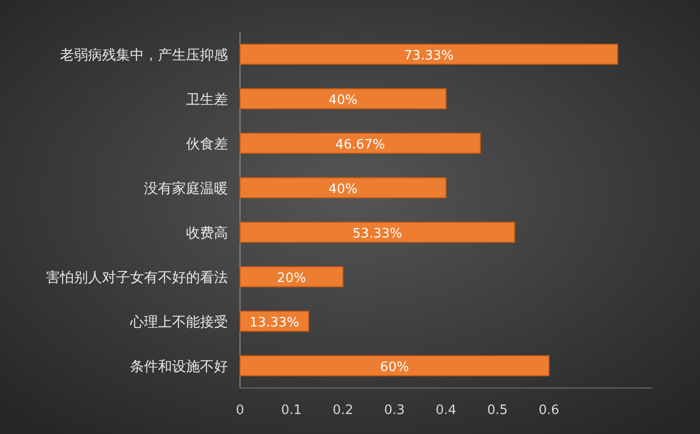 The image size is (700, 434). What do you see at coordinates (240, 410) in the screenshot?
I see `x-tick-label: 0` at bounding box center [240, 410].